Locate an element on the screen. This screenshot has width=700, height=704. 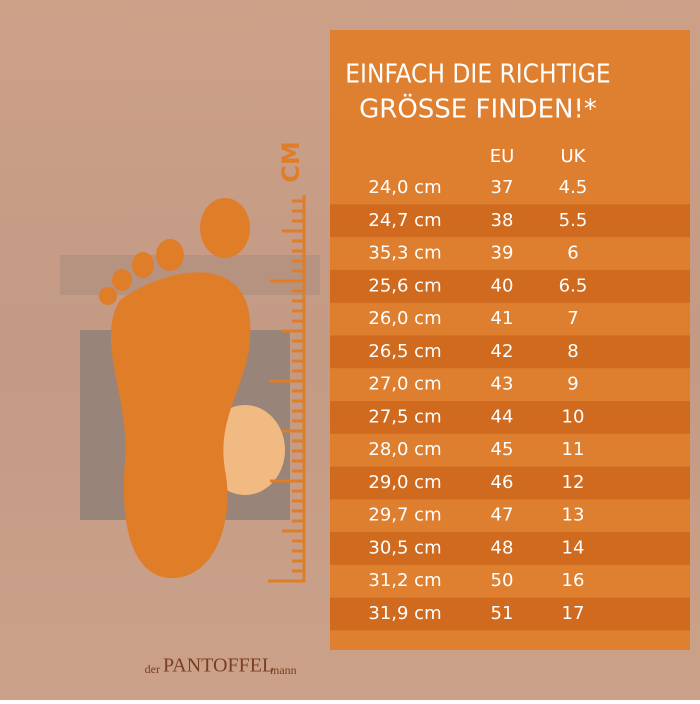
title-line: EINFACH DIE RICHTIGE is located at coordinates (477, 75).